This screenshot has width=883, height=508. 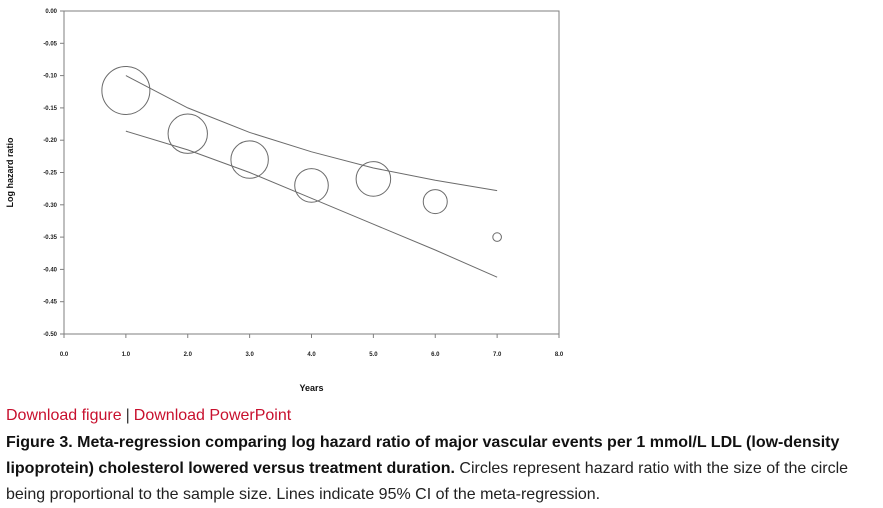 I want to click on y-tick-label: -0.50, so click(x=50, y=335).